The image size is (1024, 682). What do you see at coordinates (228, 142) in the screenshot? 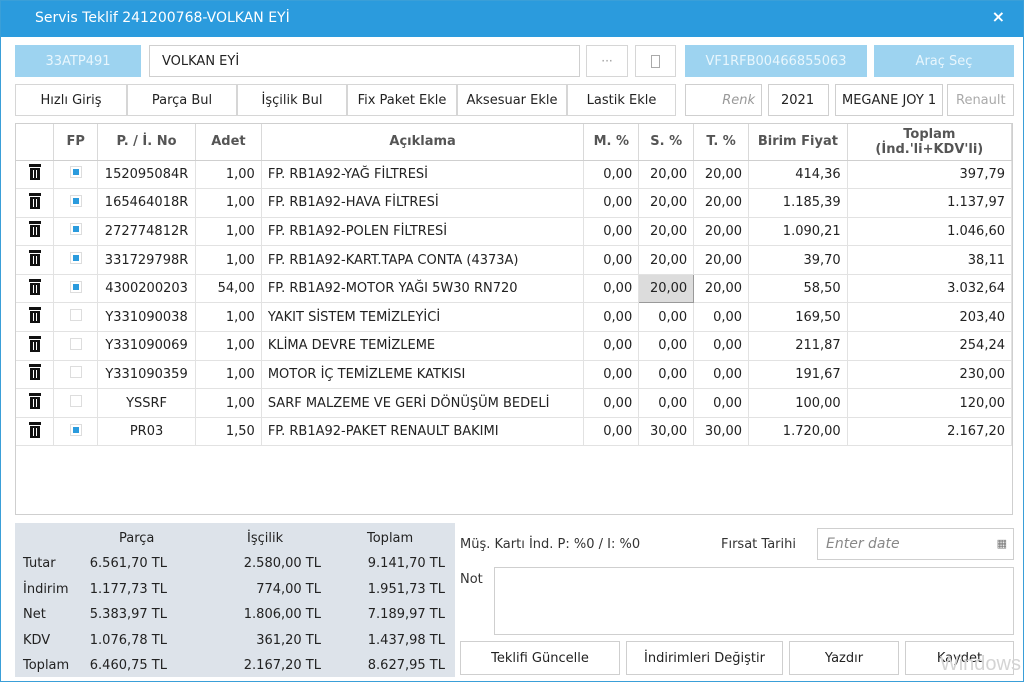
I see `col-qty: Adet` at bounding box center [228, 142].